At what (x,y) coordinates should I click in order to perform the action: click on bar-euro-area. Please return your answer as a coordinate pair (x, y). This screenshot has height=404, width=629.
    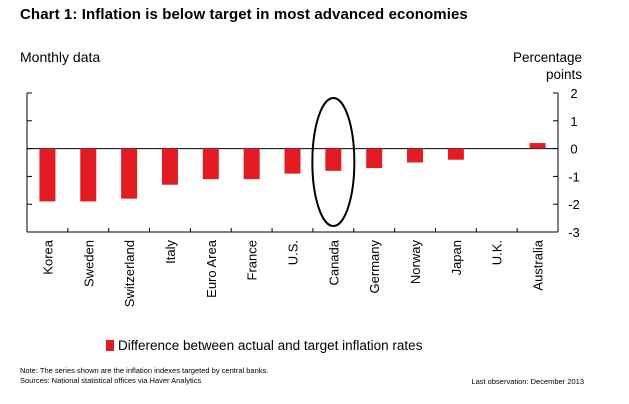
    Looking at the image, I should click on (210, 164).